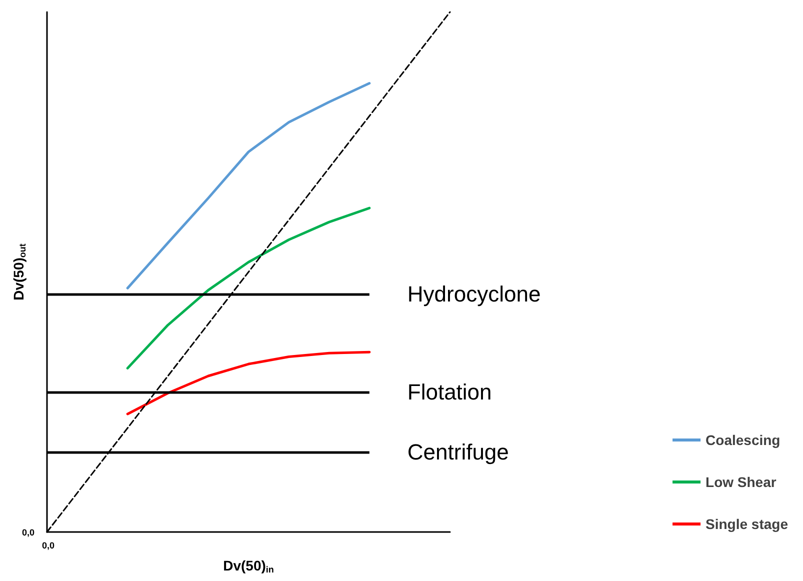 This screenshot has width=803, height=581. What do you see at coordinates (743, 440) in the screenshot?
I see `legend-label: Coalescing` at bounding box center [743, 440].